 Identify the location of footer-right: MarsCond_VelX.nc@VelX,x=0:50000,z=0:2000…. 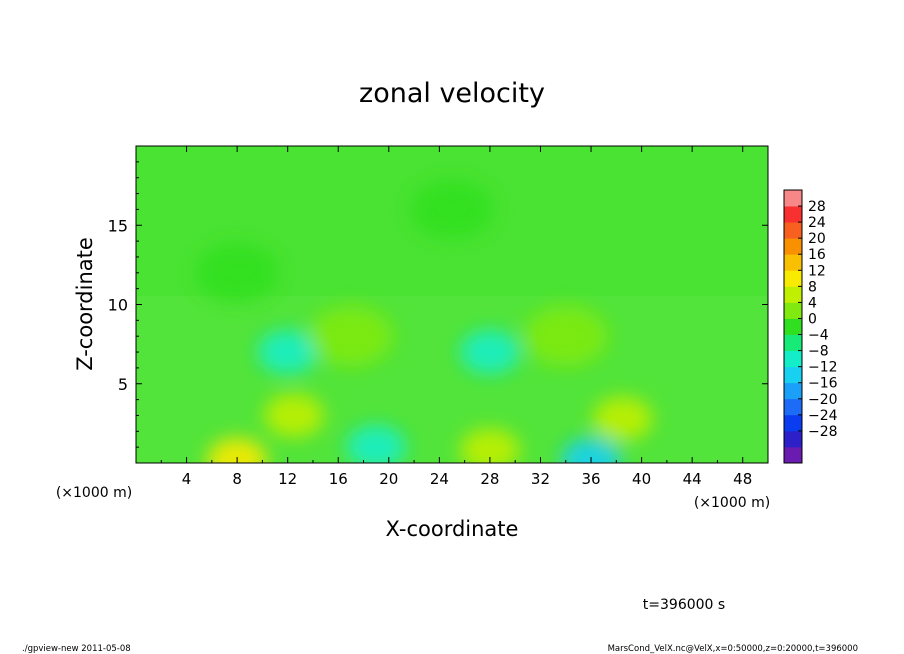
(733, 649).